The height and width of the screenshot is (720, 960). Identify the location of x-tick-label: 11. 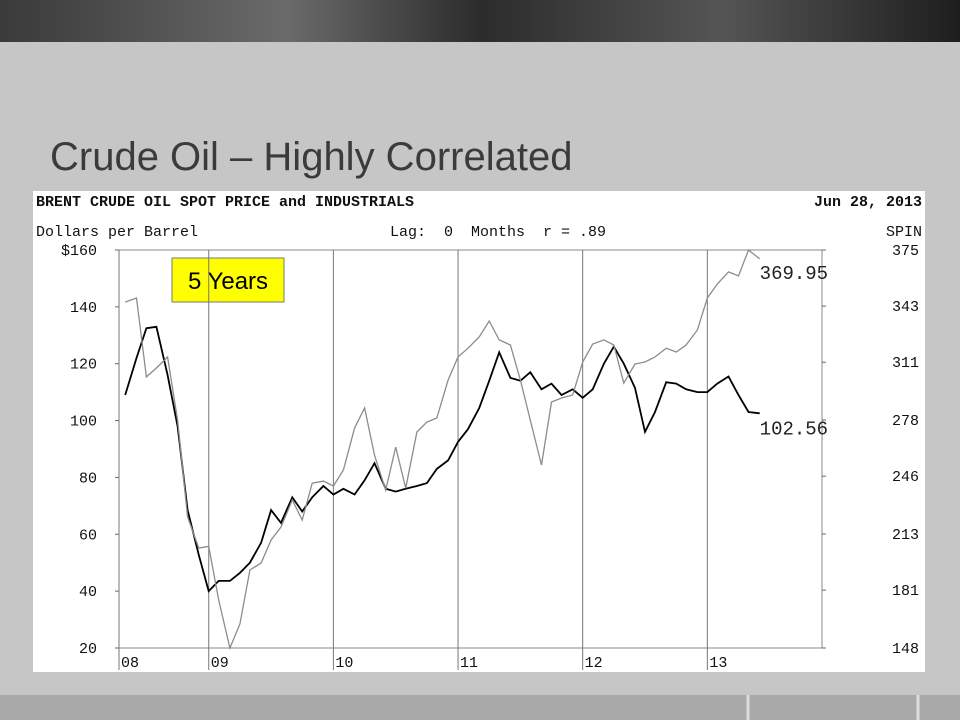
(469, 663).